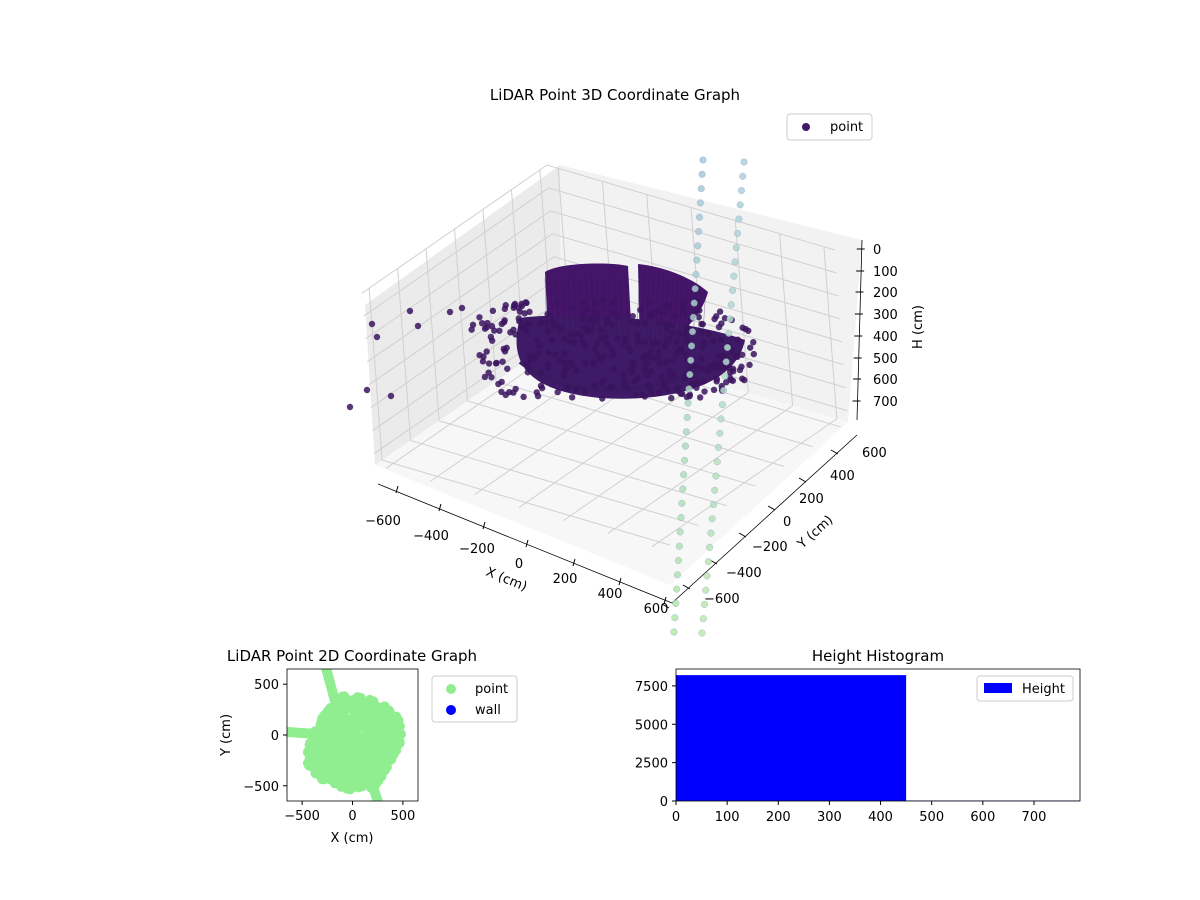 The height and width of the screenshot is (900, 1200). Describe the element at coordinates (885, 337) in the screenshot. I see `z-tick-label: 400` at that location.